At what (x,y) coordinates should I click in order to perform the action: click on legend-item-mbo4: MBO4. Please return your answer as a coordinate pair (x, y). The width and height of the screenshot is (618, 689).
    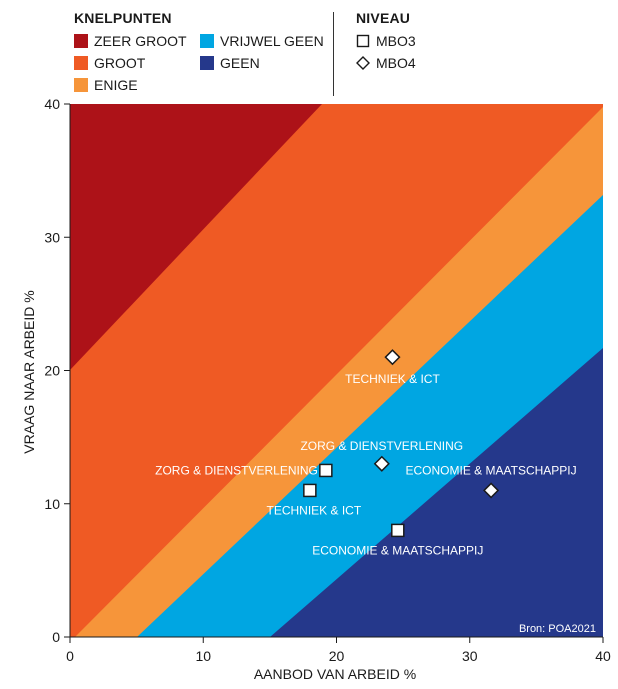
    Looking at the image, I should click on (416, 63).